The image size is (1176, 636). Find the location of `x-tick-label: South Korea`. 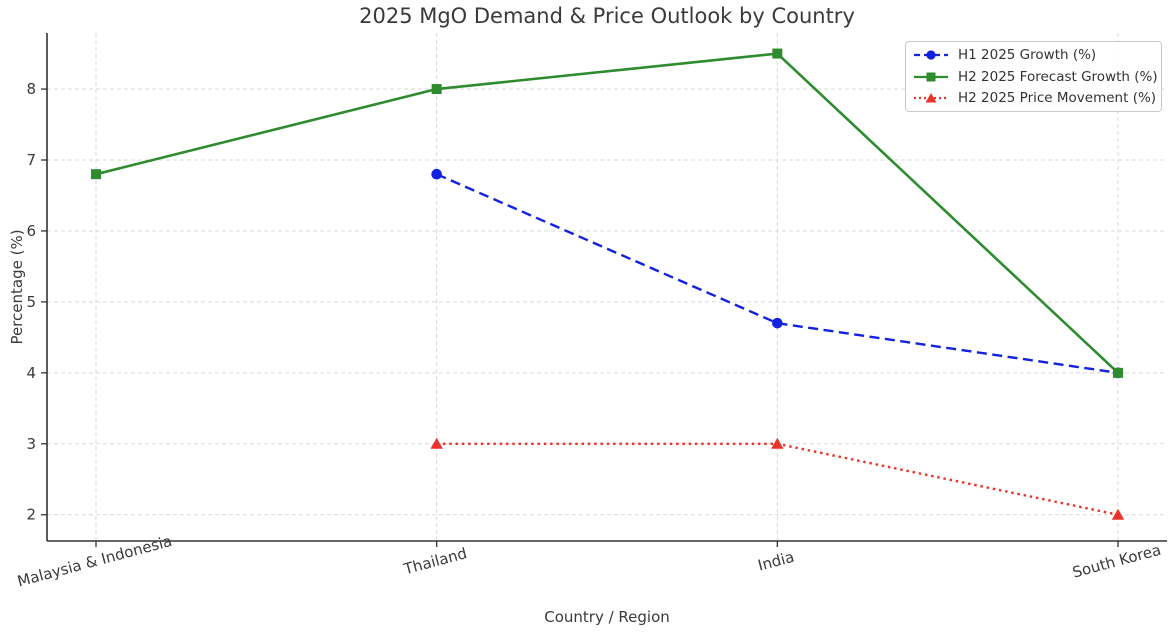

x-tick-label: South Korea is located at coordinates (1116, 561).